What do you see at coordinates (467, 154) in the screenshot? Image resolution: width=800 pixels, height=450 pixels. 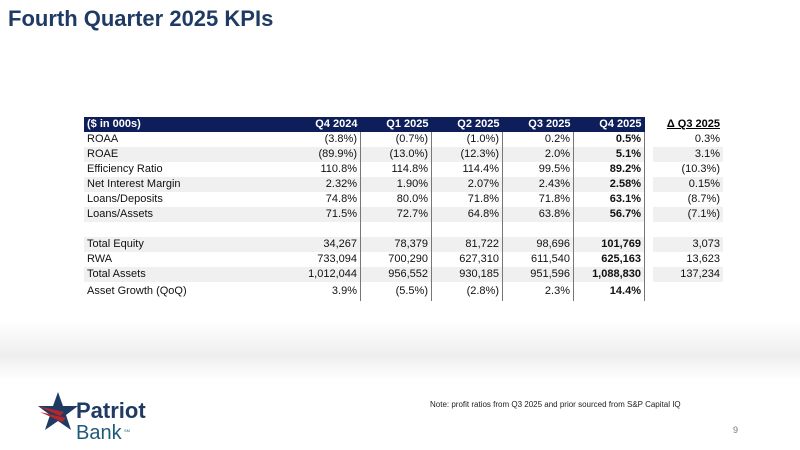 I see `cell-value: (12.3%)` at bounding box center [467, 154].